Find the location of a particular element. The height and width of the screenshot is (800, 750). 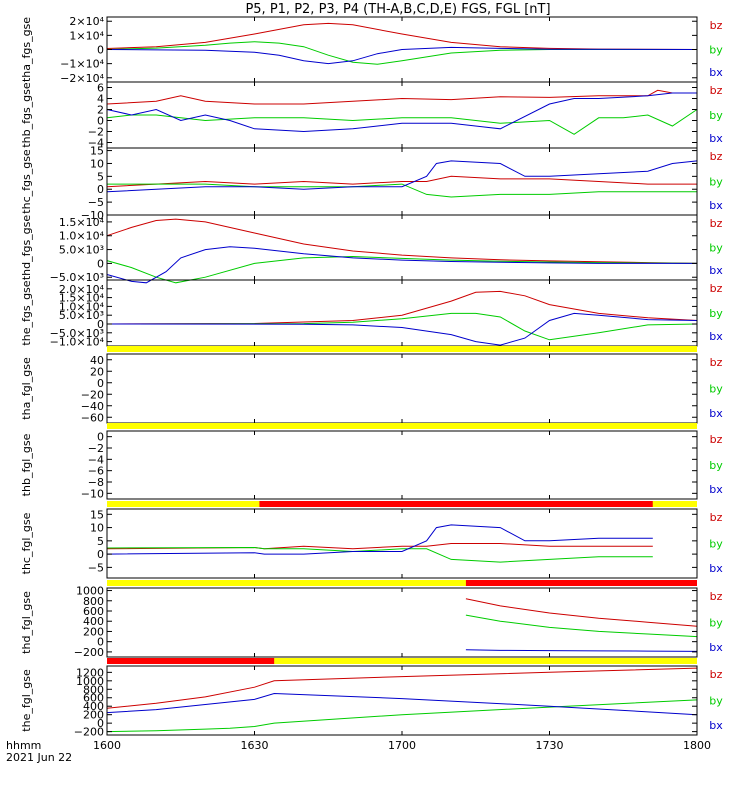

y-tick-label: 5 is located at coordinates (100, 541).